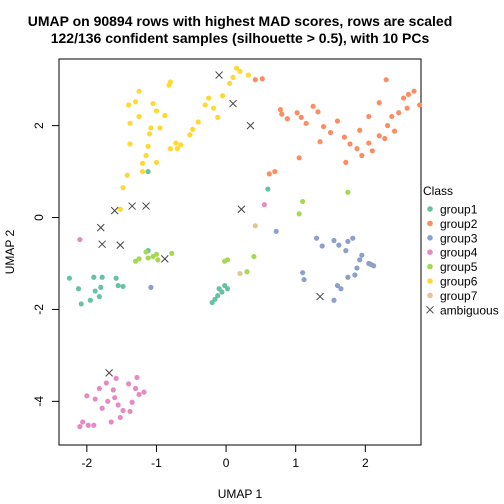  I want to click on series-group7, so click(247, 250).